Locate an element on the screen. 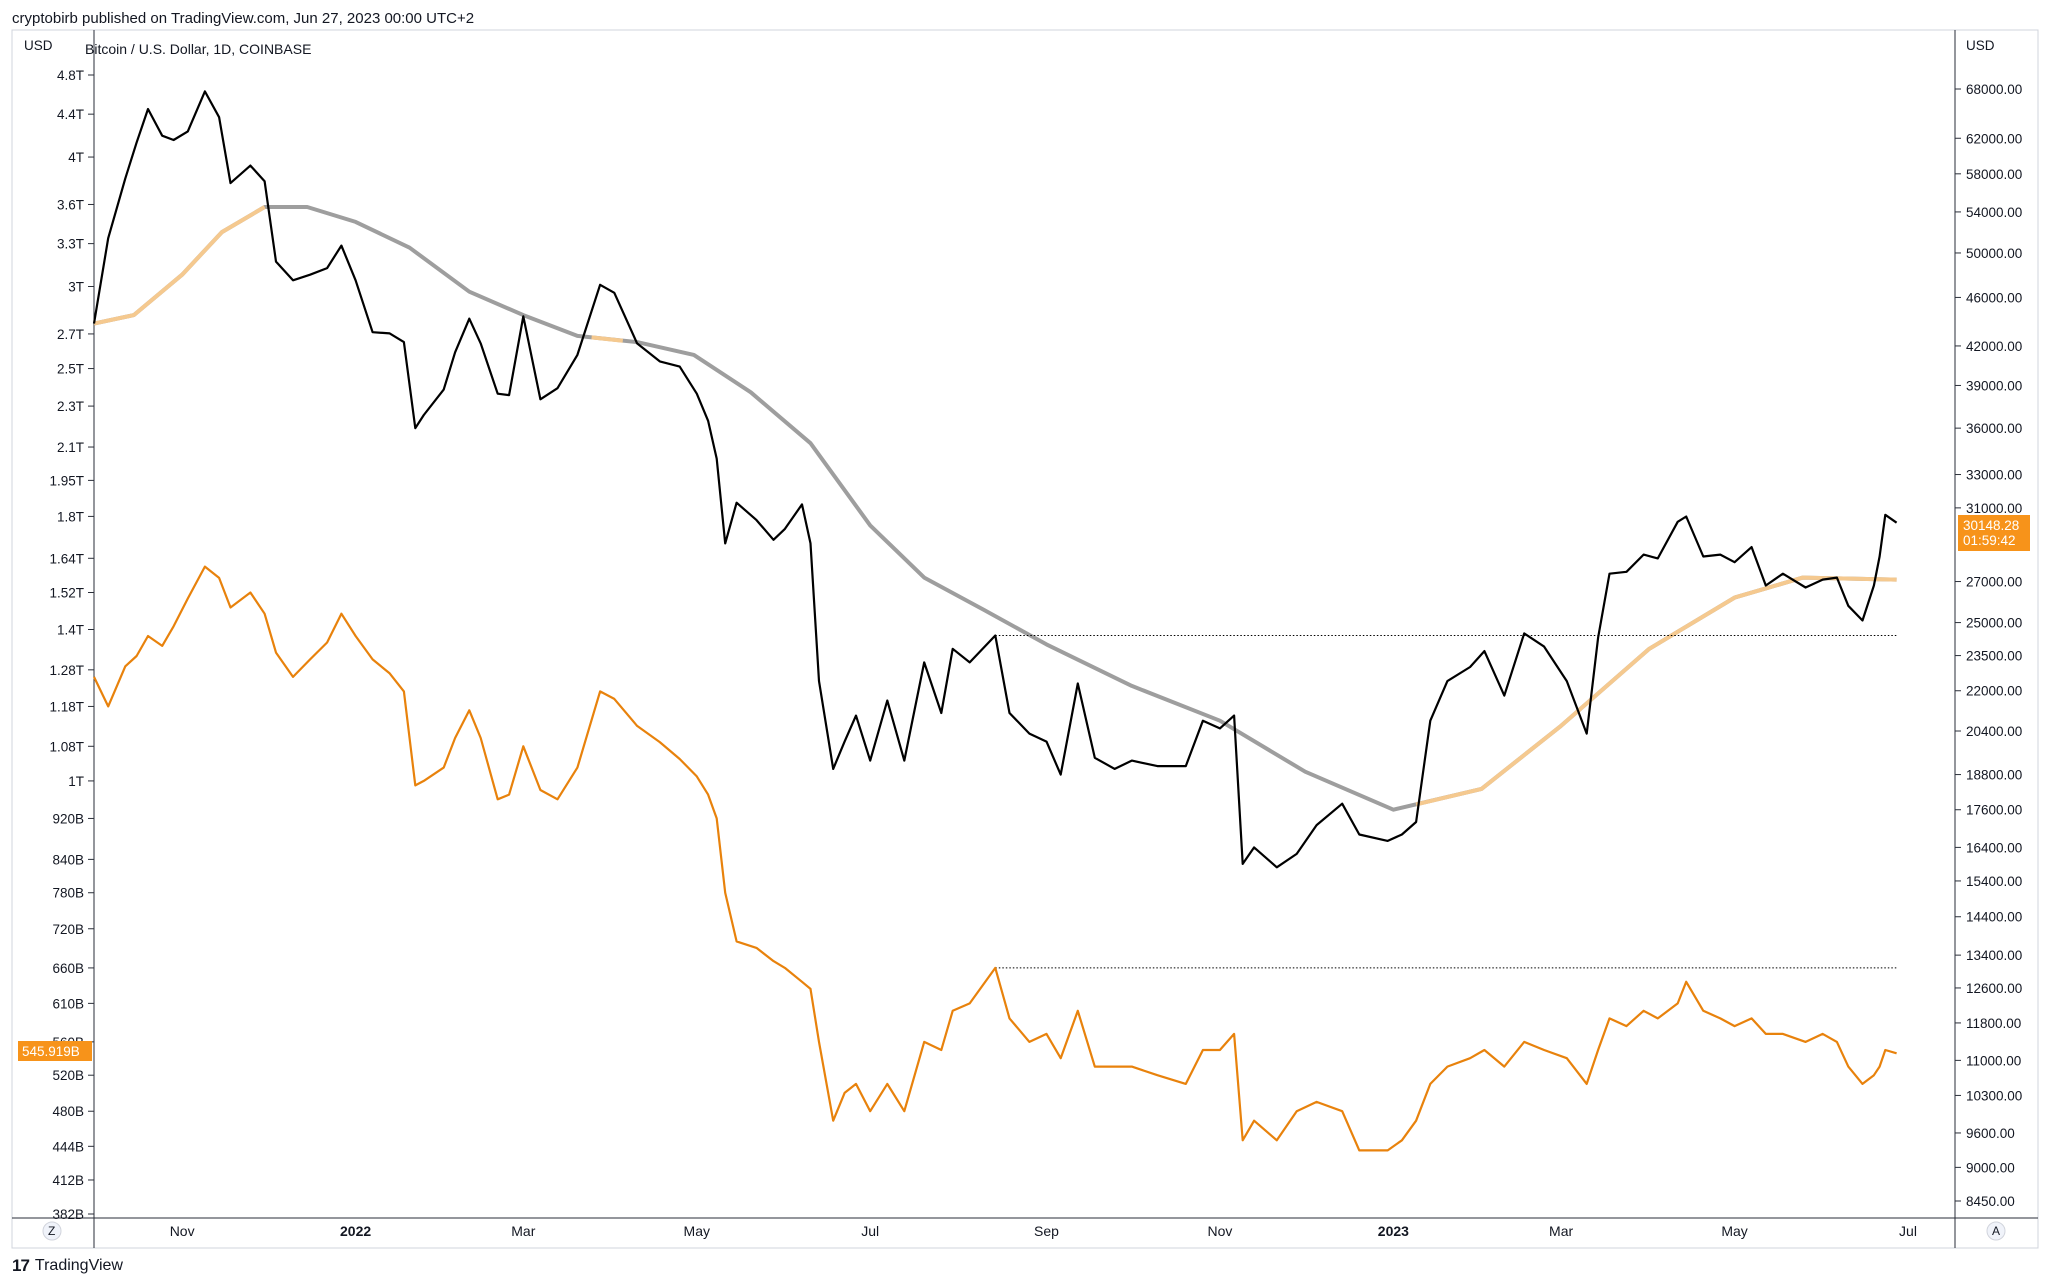 The width and height of the screenshot is (2048, 1288). left-axis-tick-label: 840B is located at coordinates (68, 859).